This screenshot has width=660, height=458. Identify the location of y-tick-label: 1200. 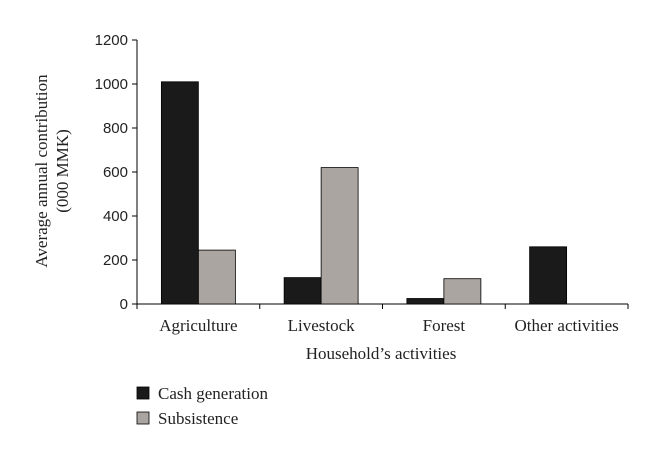
(111, 40).